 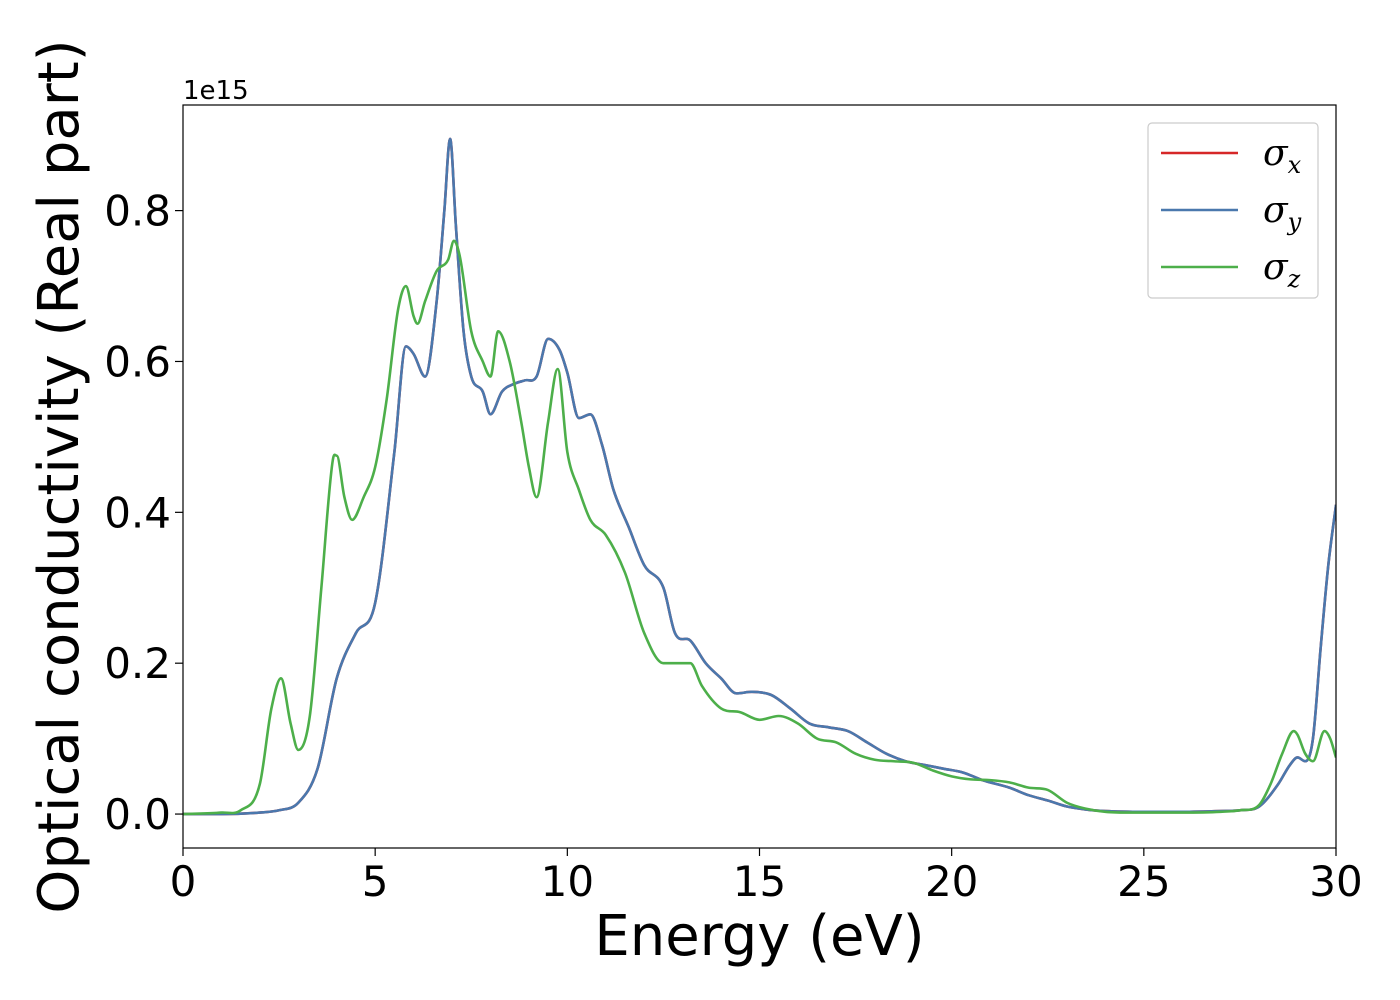 What do you see at coordinates (759, 881) in the screenshot?
I see `x-tick-label: 15` at bounding box center [759, 881].